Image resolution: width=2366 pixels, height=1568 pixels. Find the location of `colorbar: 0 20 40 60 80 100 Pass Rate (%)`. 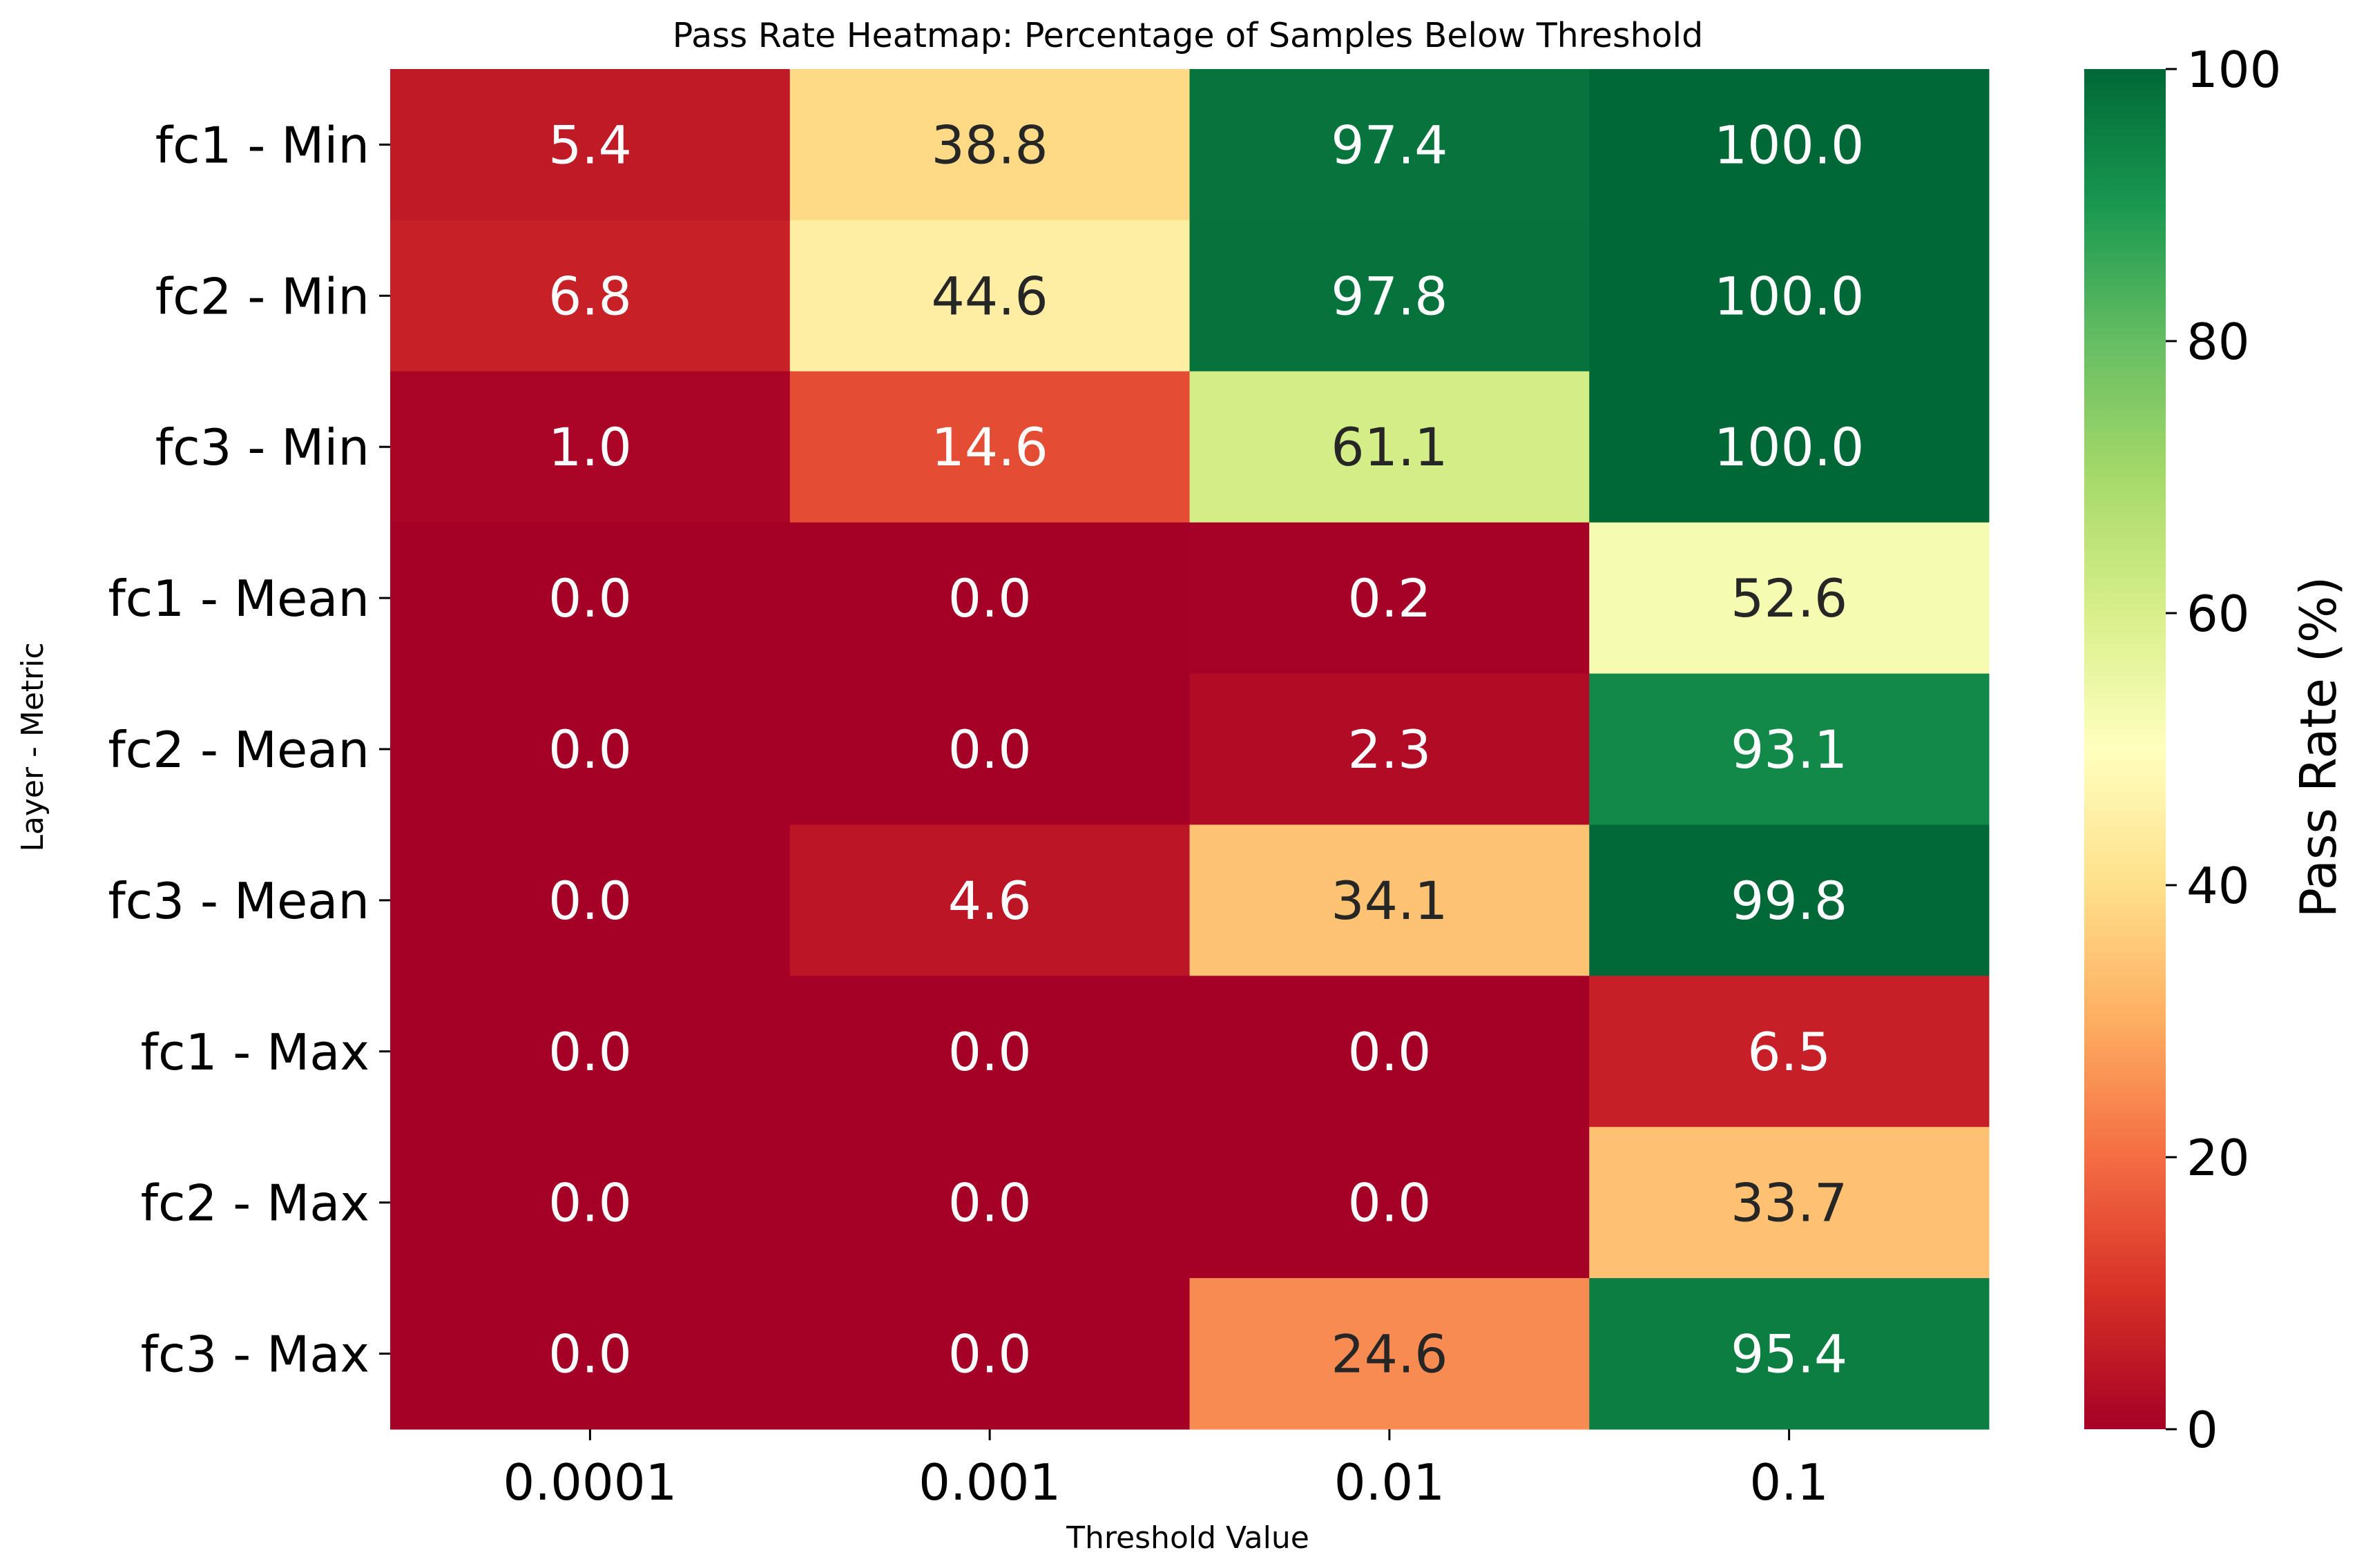

colorbar: 0 20 40 60 80 100 Pass Rate (%) is located at coordinates (2216, 750).